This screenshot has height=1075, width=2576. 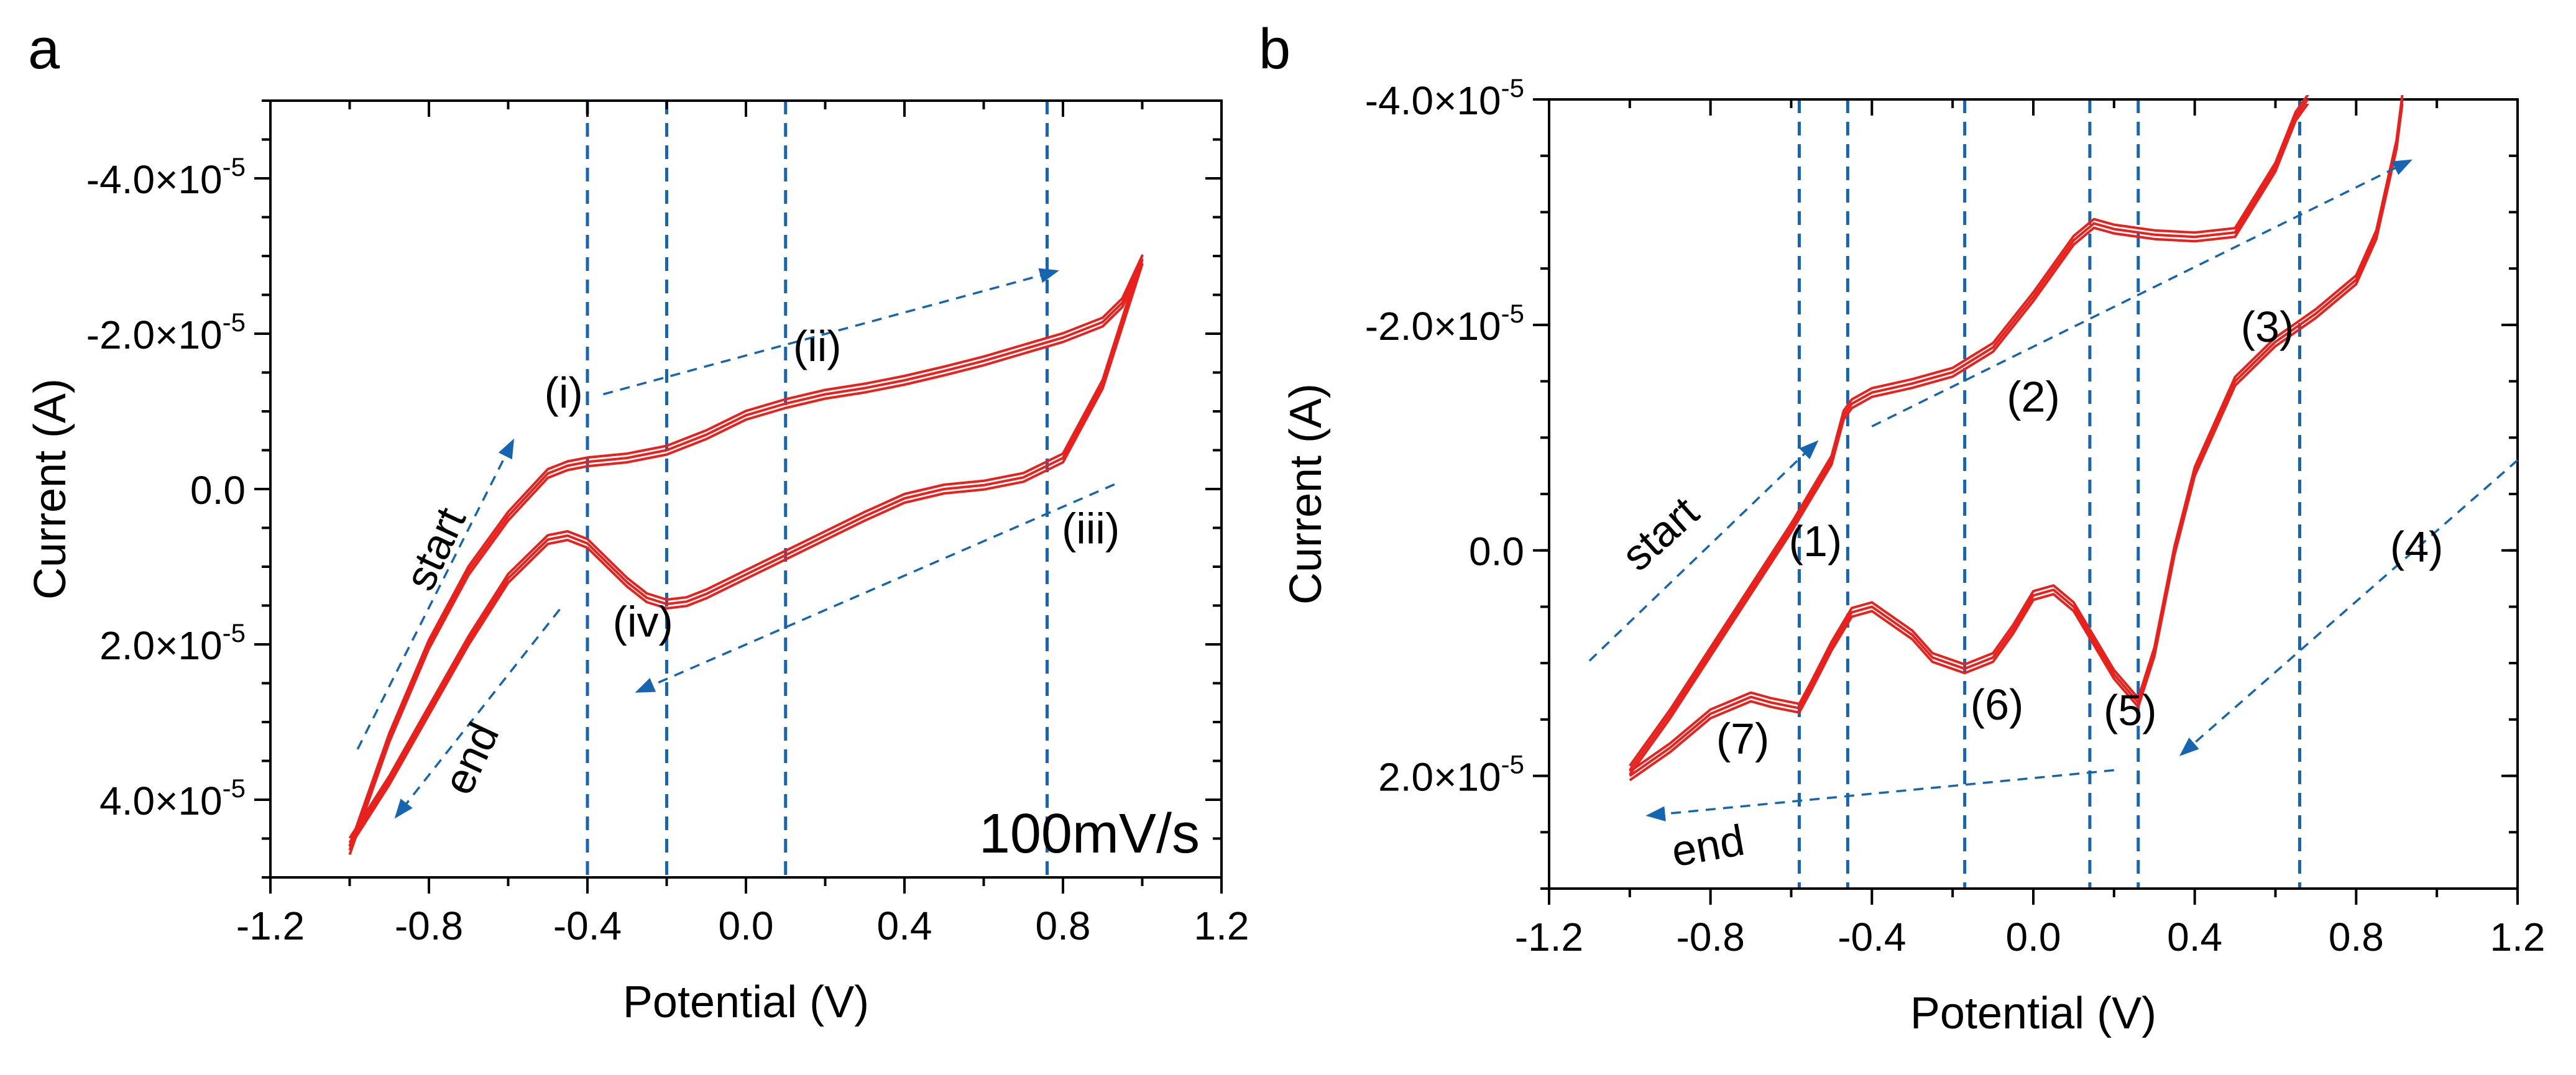 I want to click on panel-label-b: b, so click(x=1274, y=49).